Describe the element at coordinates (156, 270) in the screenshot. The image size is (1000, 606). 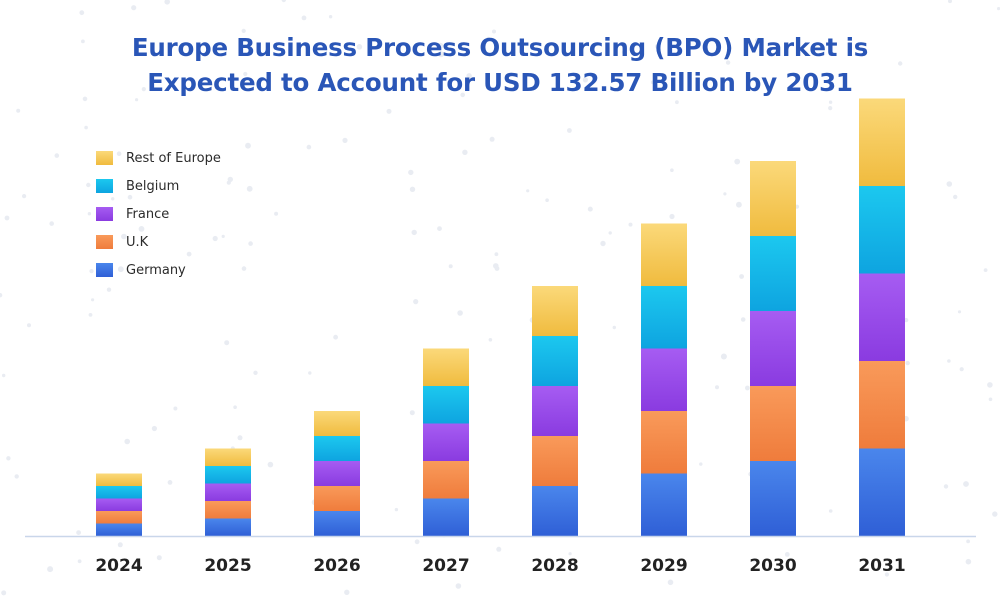
I see `legend-label: Germany` at that location.